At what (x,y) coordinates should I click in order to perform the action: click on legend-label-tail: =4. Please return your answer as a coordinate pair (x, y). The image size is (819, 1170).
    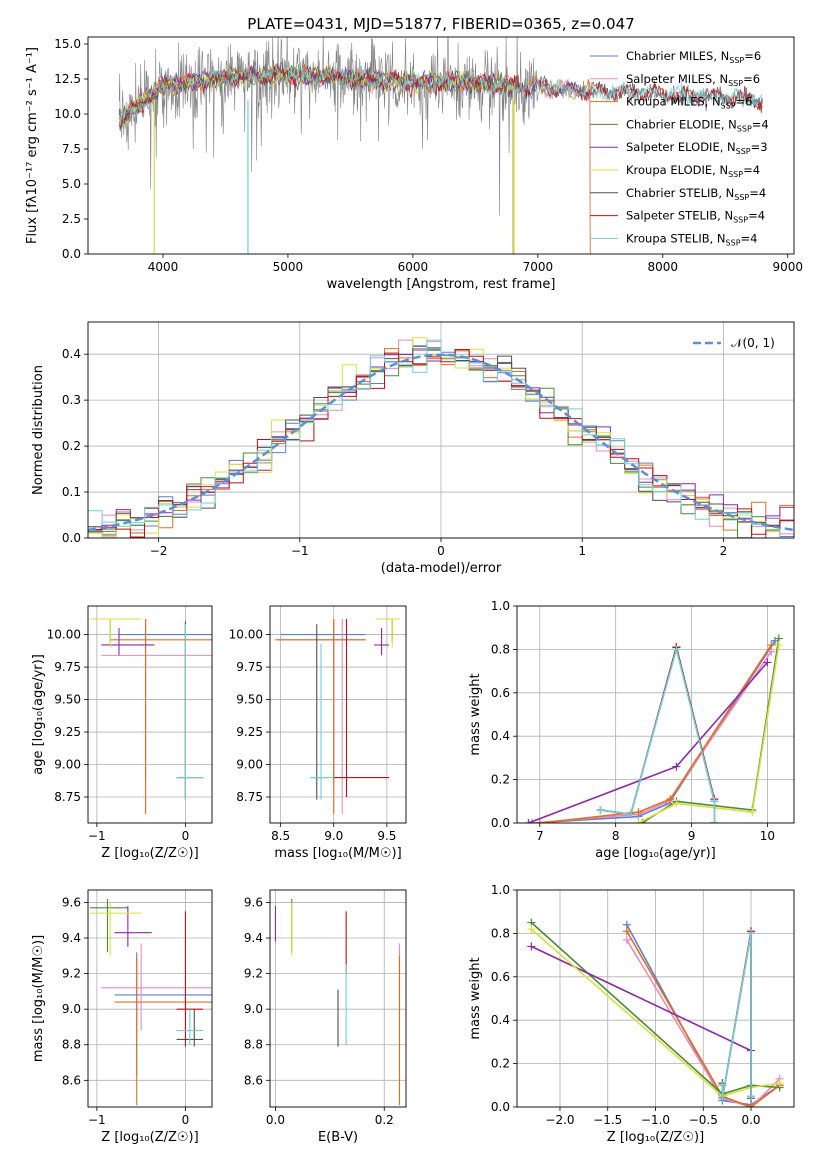
    Looking at the image, I should click on (756, 216).